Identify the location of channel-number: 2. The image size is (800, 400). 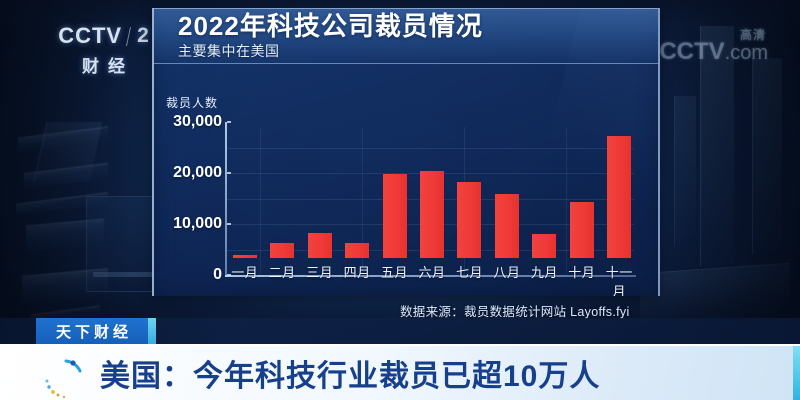
(143, 35).